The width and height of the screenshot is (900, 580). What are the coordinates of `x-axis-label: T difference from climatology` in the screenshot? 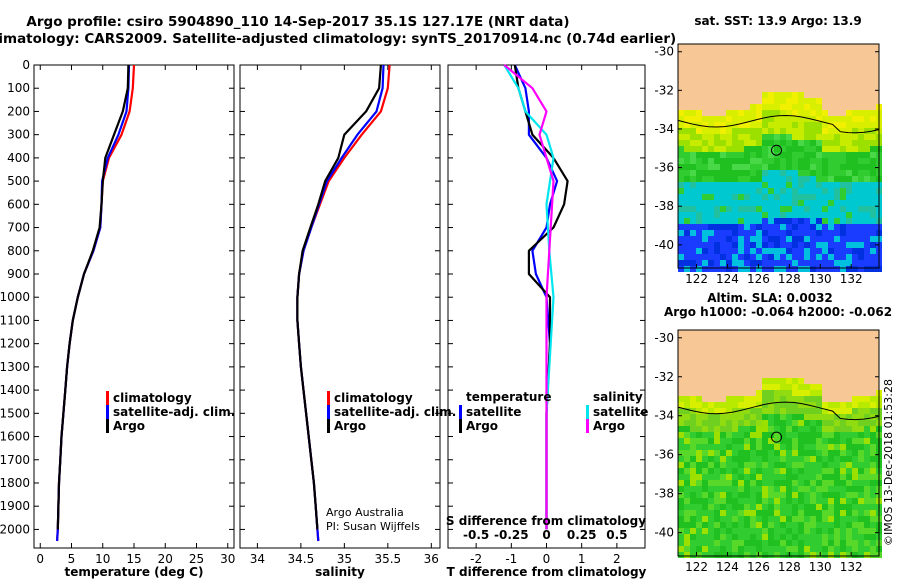 It's located at (547, 572).